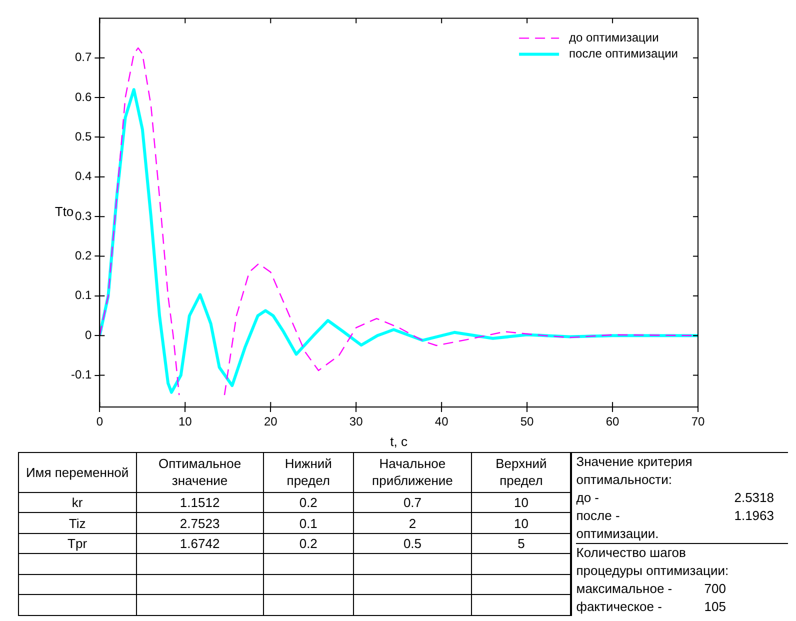  Describe the element at coordinates (83, 255) in the screenshot. I see `y-tick-label: 0.2` at that location.